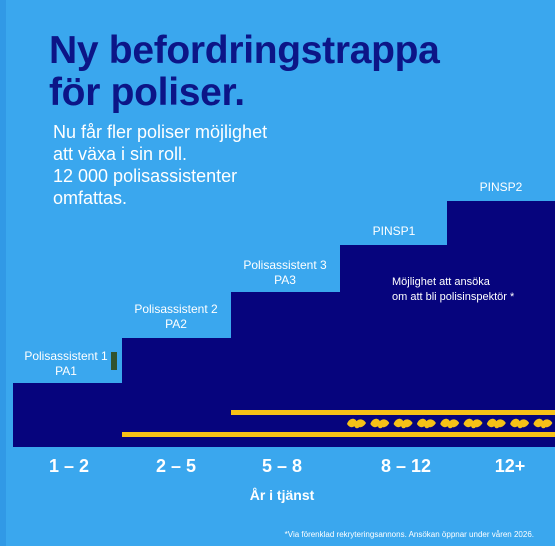  I want to click on step-label-pa2: Polisassistent 2 PA2, so click(176, 317).